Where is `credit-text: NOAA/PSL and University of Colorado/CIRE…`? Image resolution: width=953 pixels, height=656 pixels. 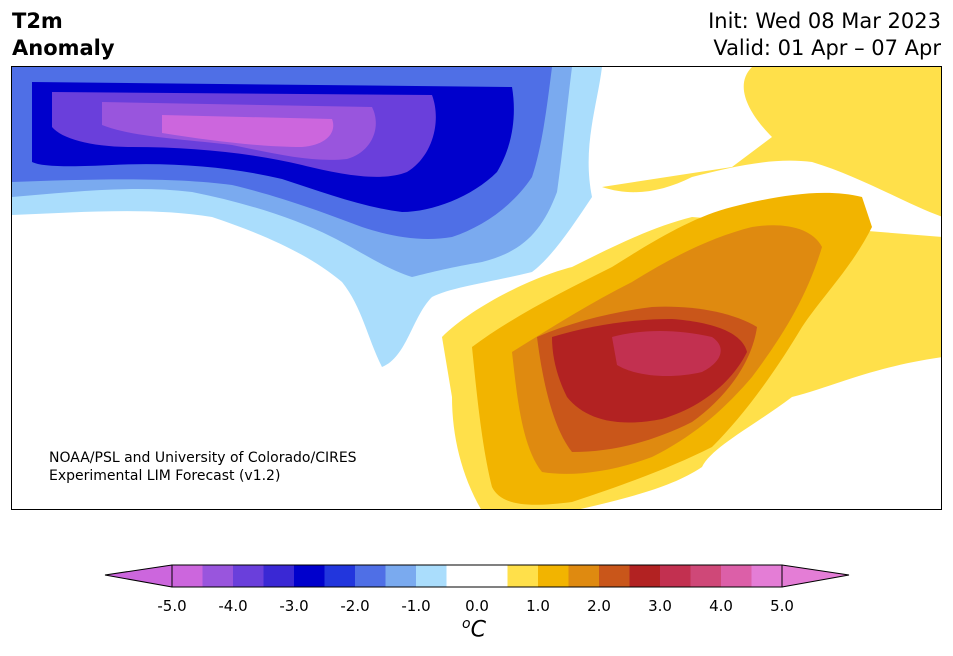 credit-text: NOAA/PSL and University of Colorado/CIRE… is located at coordinates (203, 467).